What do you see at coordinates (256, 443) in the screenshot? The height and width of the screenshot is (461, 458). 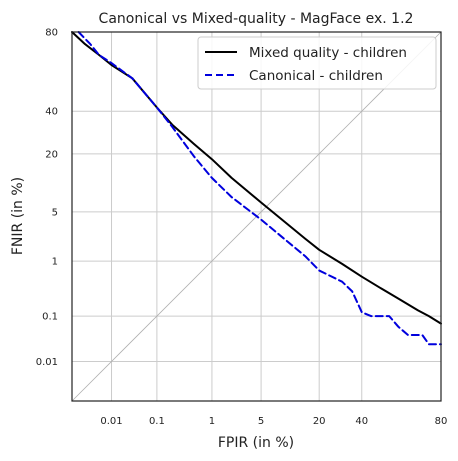 I see `x-axis-label: FPIR (in %)` at bounding box center [256, 443].